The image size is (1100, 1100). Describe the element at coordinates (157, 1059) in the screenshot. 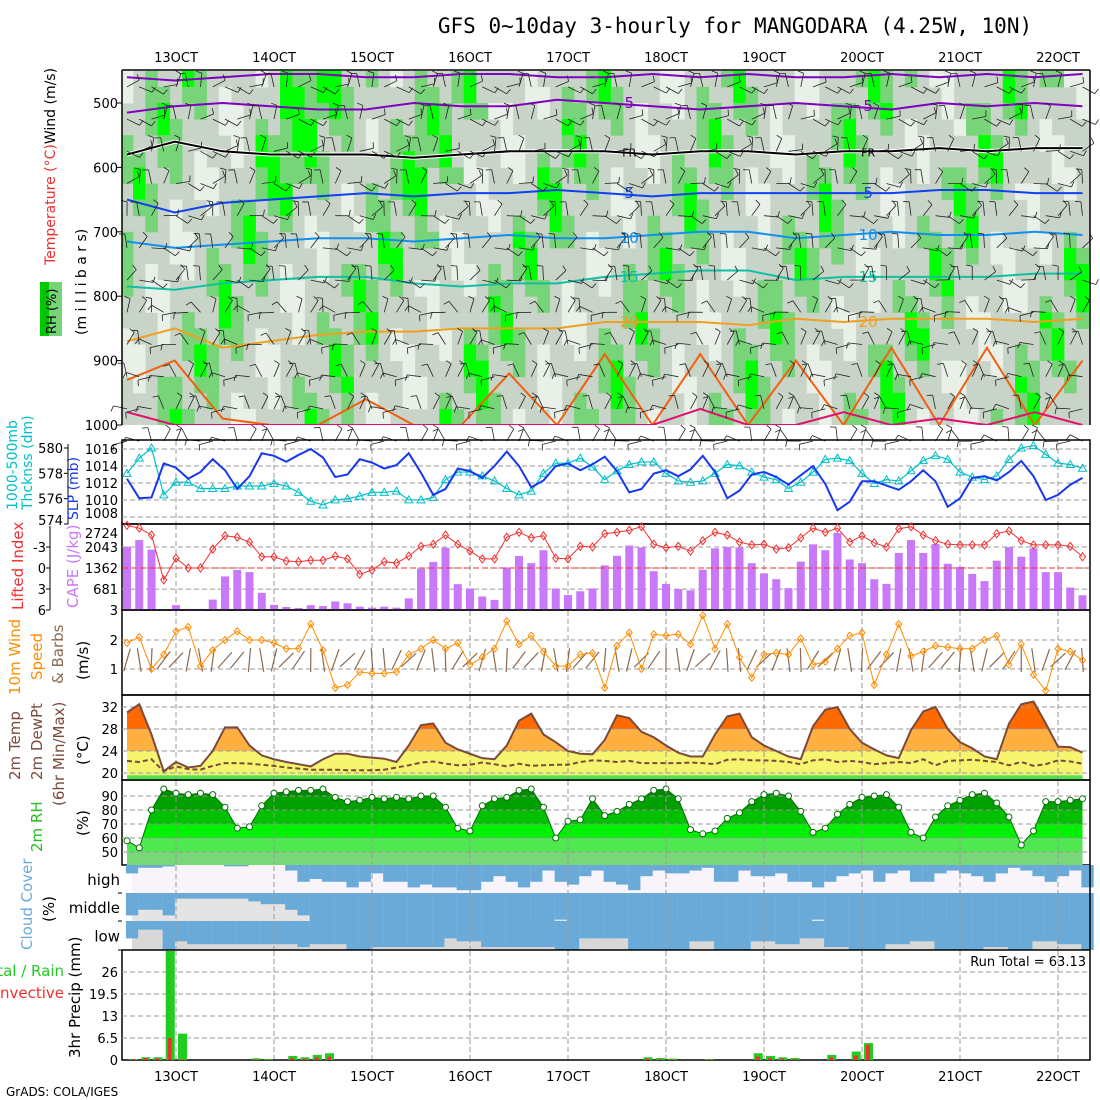

I see `precip-convective-bar` at that location.